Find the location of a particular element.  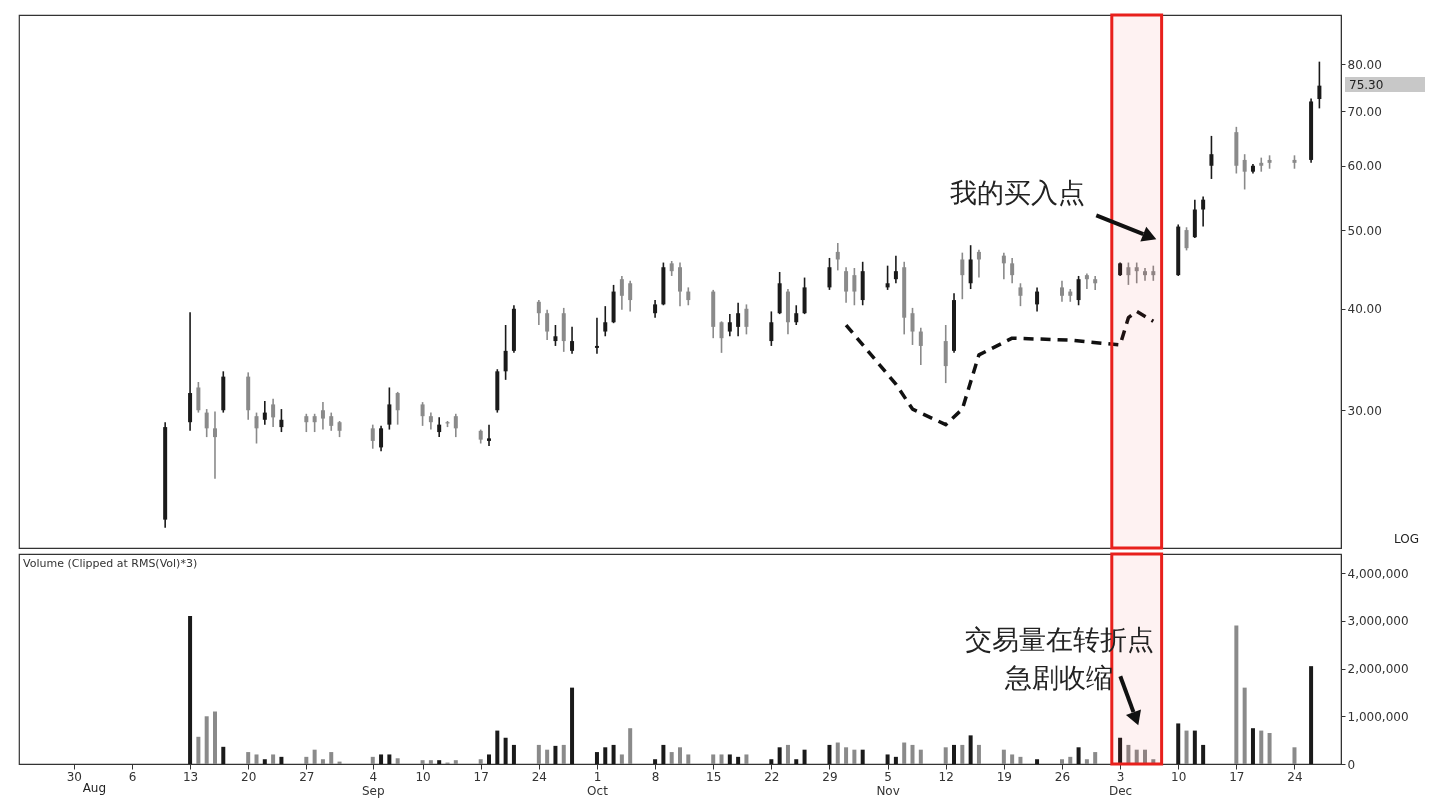

y-tick-label: 80.00 is located at coordinates (1364, 64).